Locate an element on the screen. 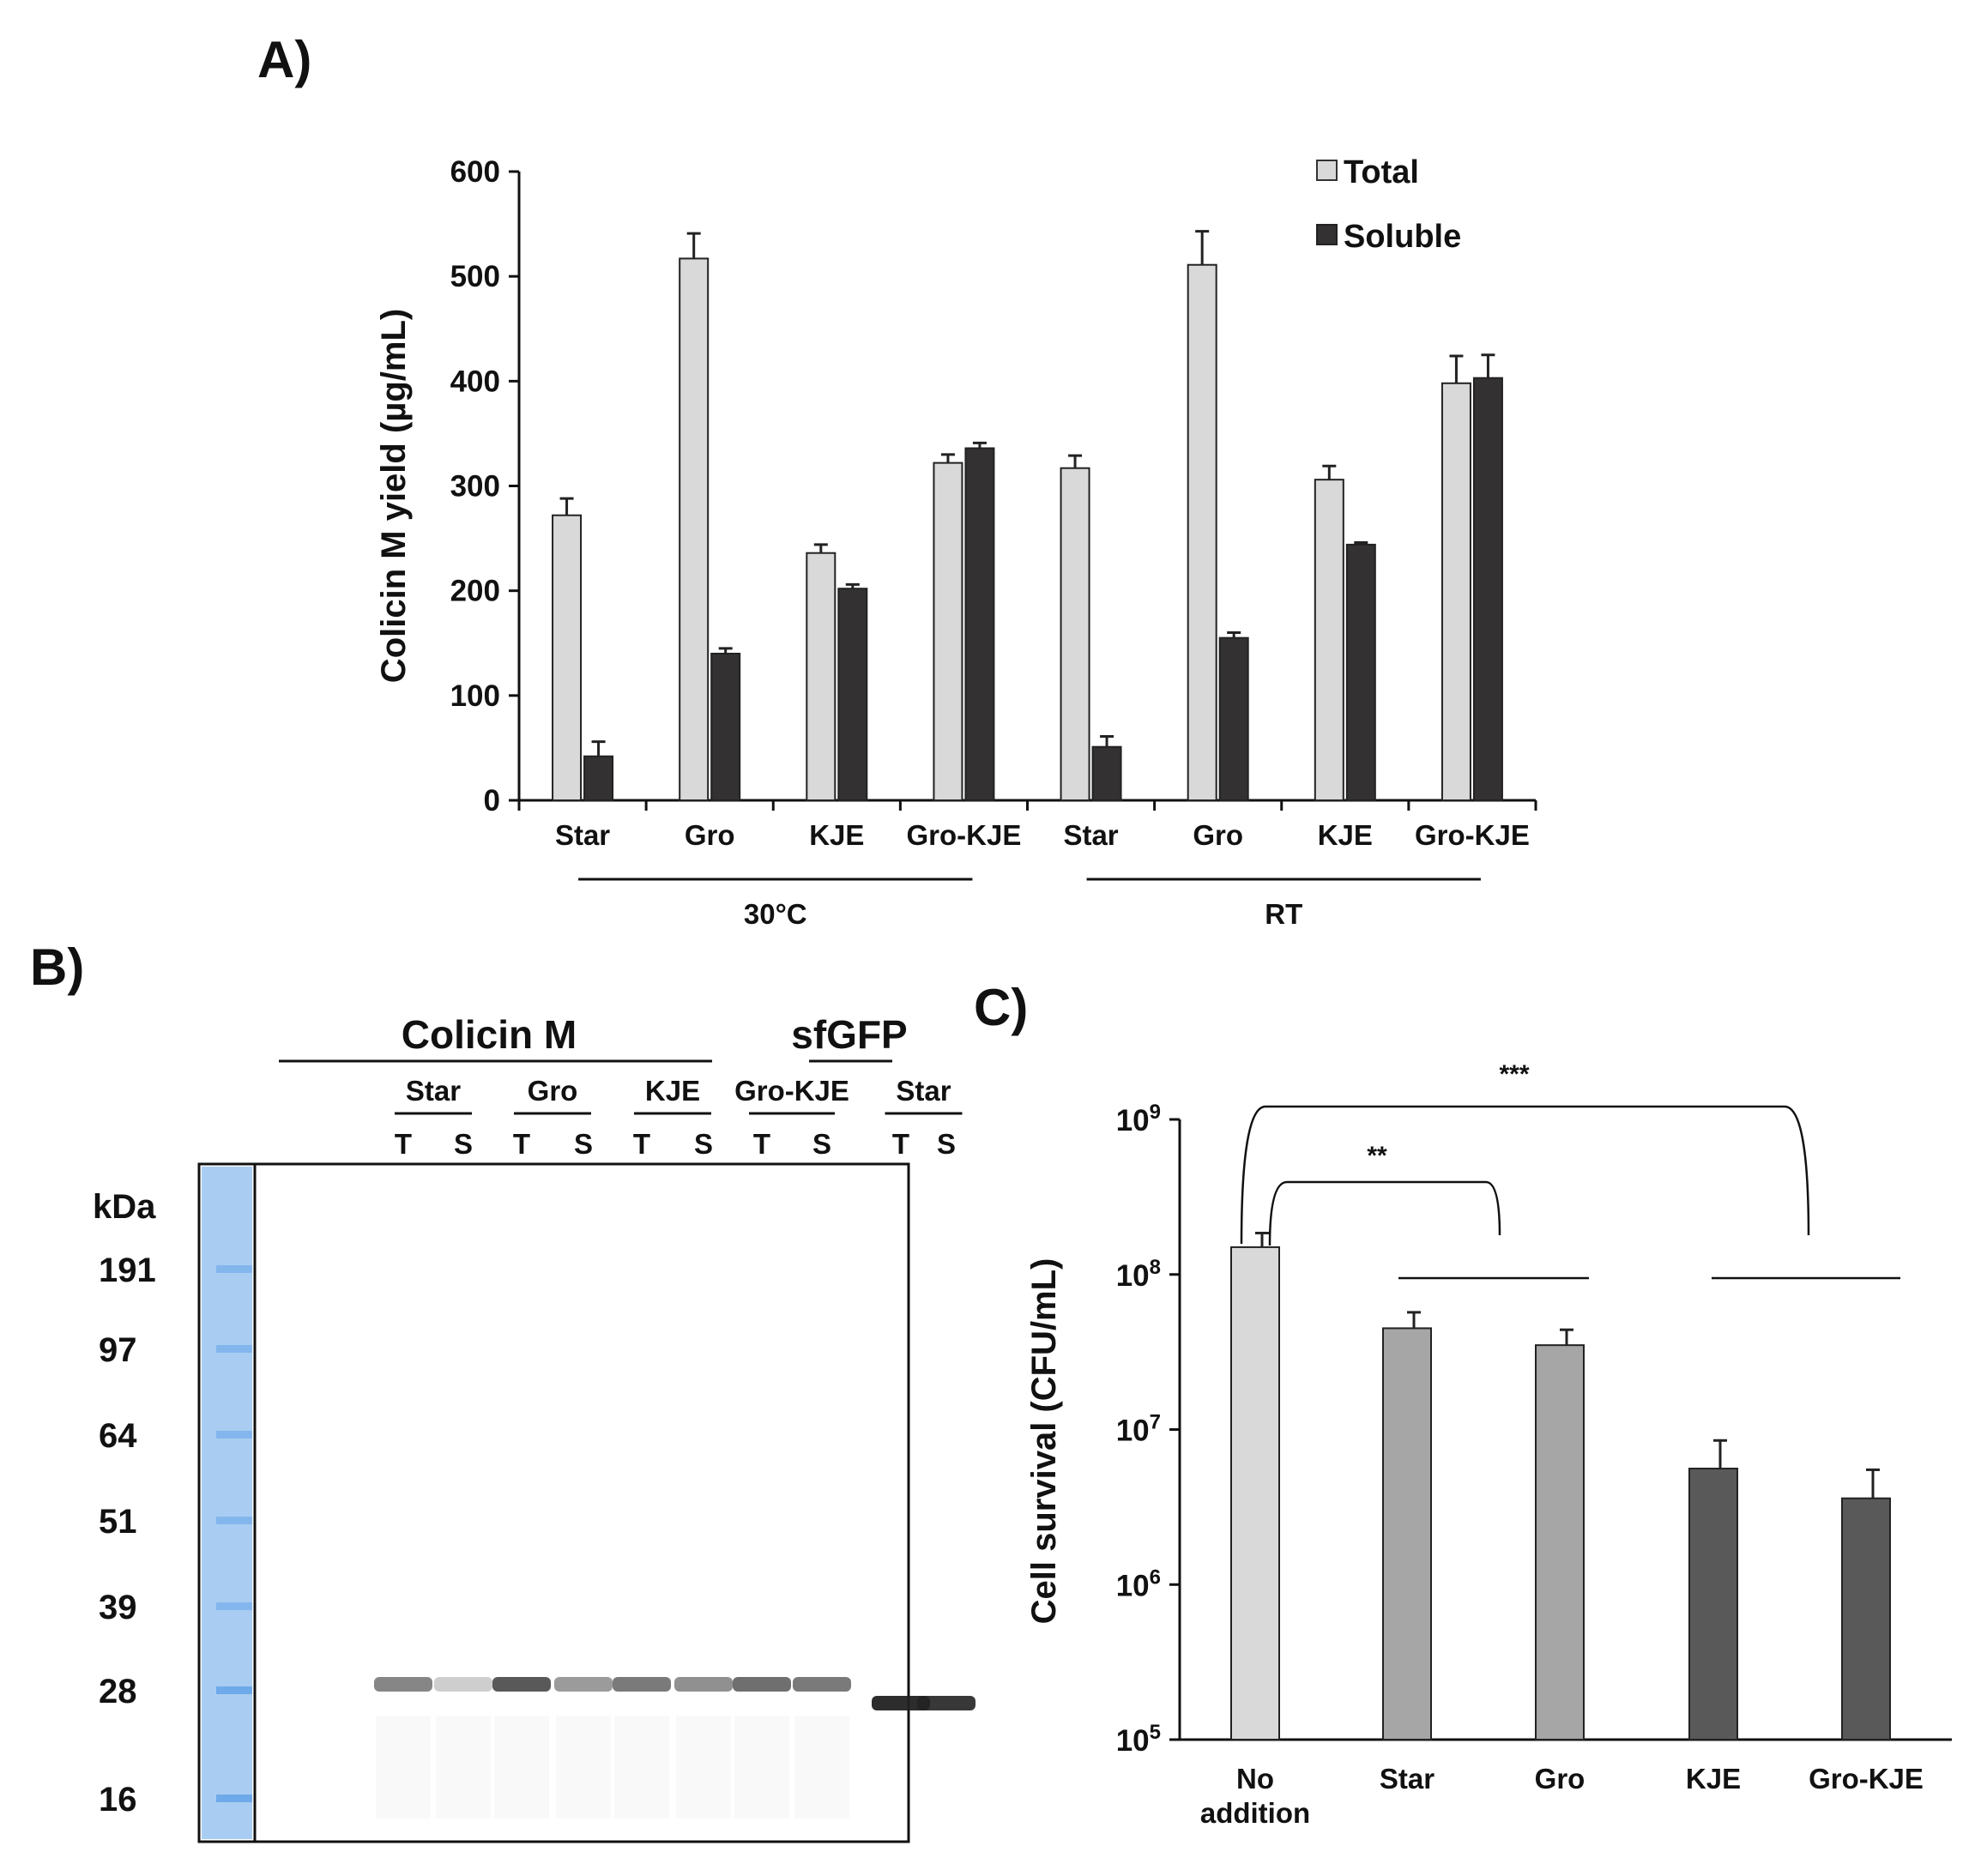 Image resolution: width=1969 pixels, height=1876 pixels. gel-group-label: Star is located at coordinates (433, 1091).